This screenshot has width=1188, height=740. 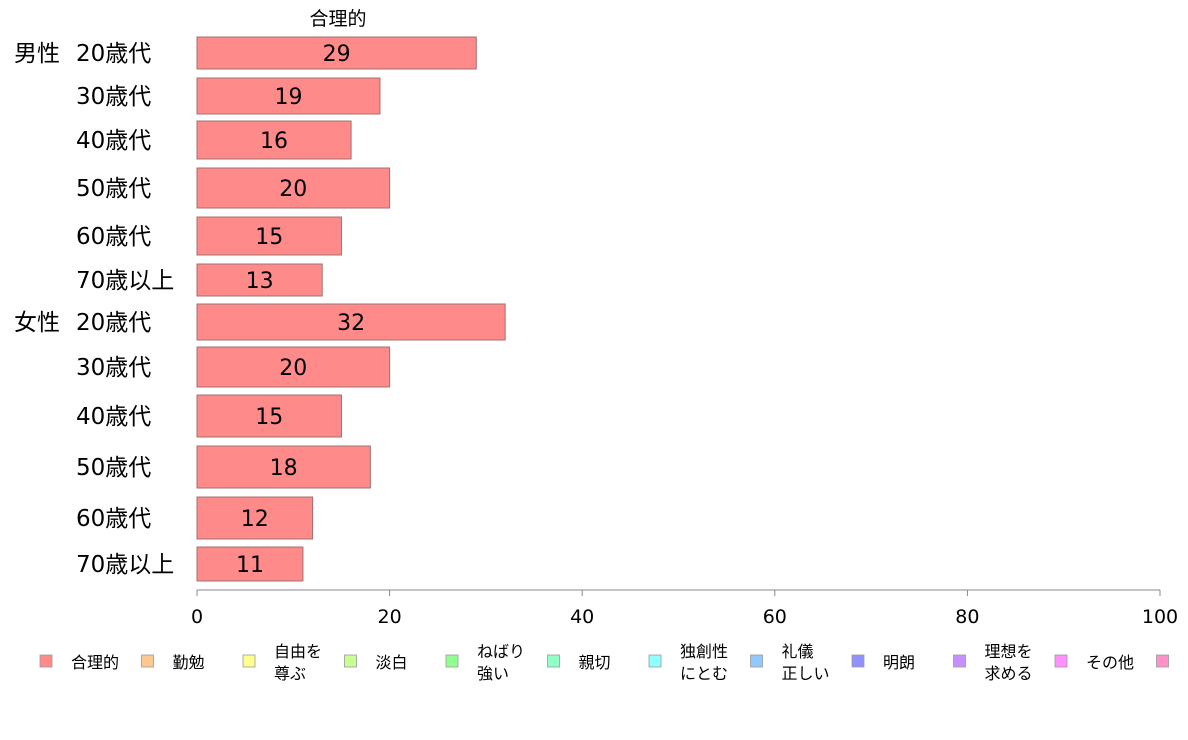 What do you see at coordinates (1009, 662) in the screenshot?
I see `legend-label: 理想を求める` at bounding box center [1009, 662].